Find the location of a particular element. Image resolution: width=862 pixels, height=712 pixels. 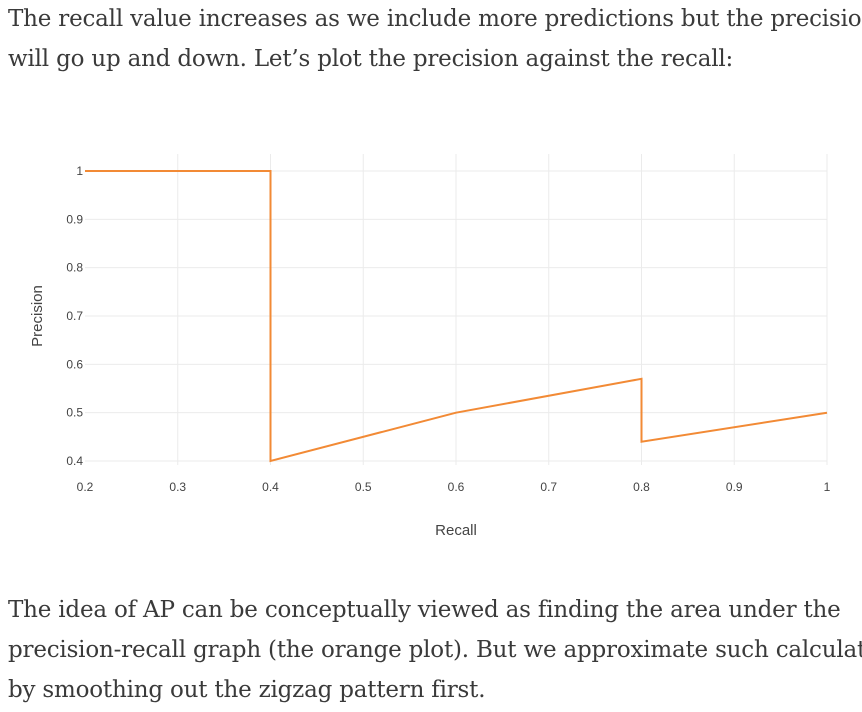

y-axis-title: Precision is located at coordinates (37, 316).